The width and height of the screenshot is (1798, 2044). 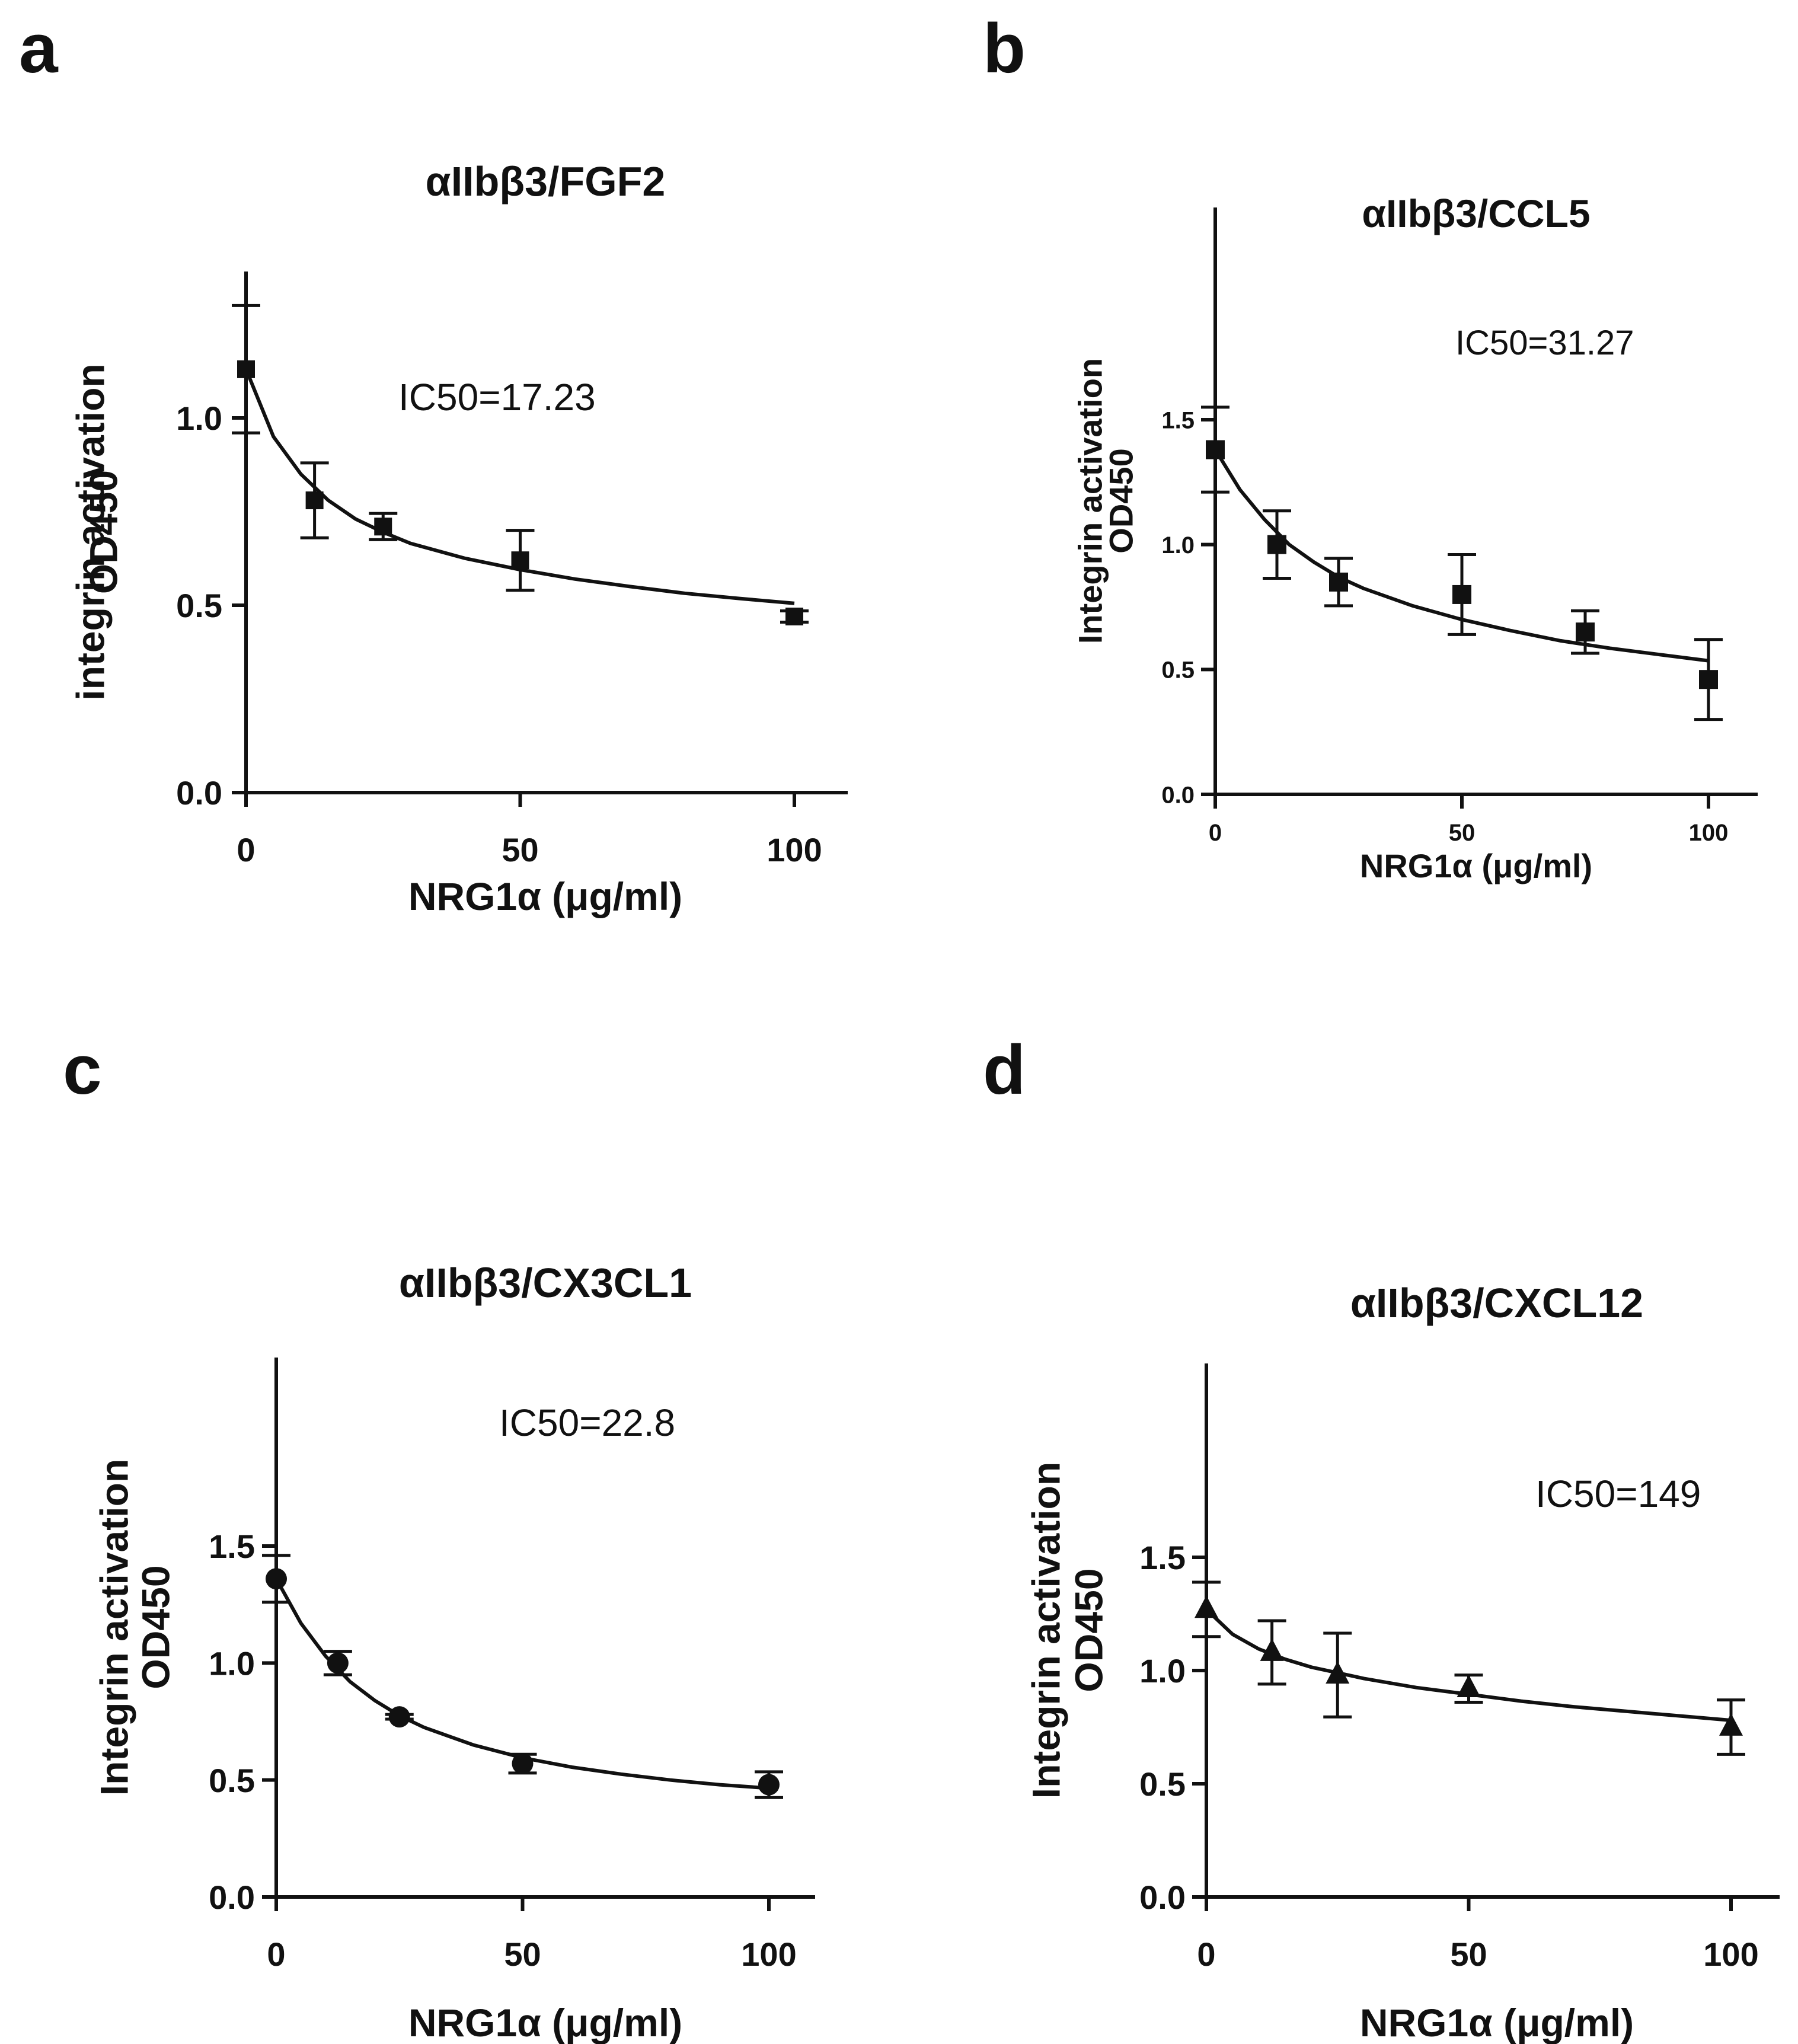 What do you see at coordinates (1162, 1784) in the screenshot?
I see `y-tick-label-d-1: 0.5` at bounding box center [1162, 1784].